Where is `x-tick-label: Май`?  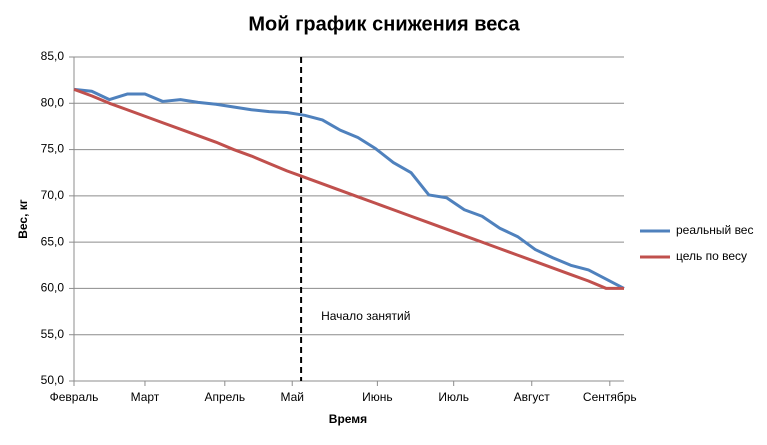
x-tick-label: Май is located at coordinates (292, 397).